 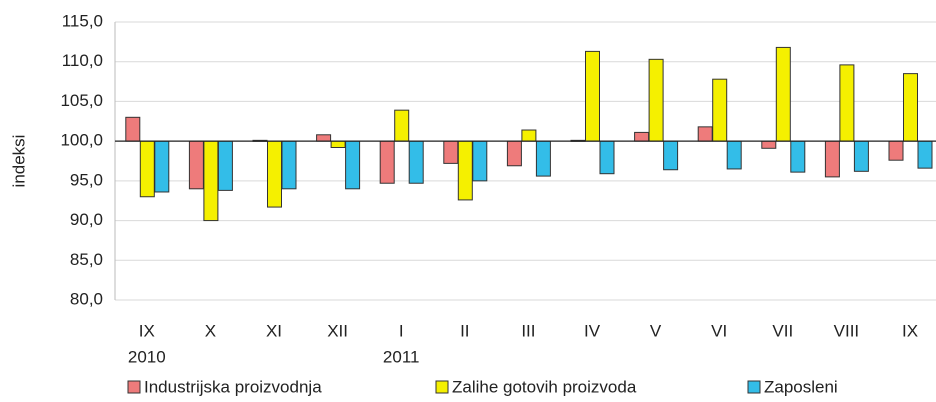 What do you see at coordinates (592, 330) in the screenshot?
I see `x-tick-label: IV` at bounding box center [592, 330].